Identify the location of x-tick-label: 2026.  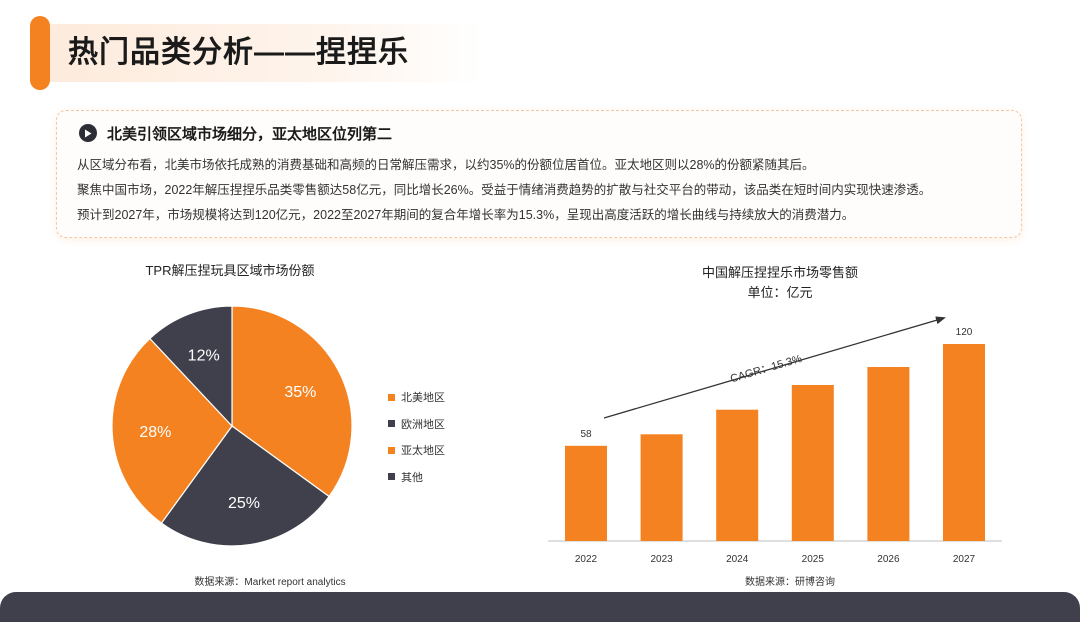
(888, 559).